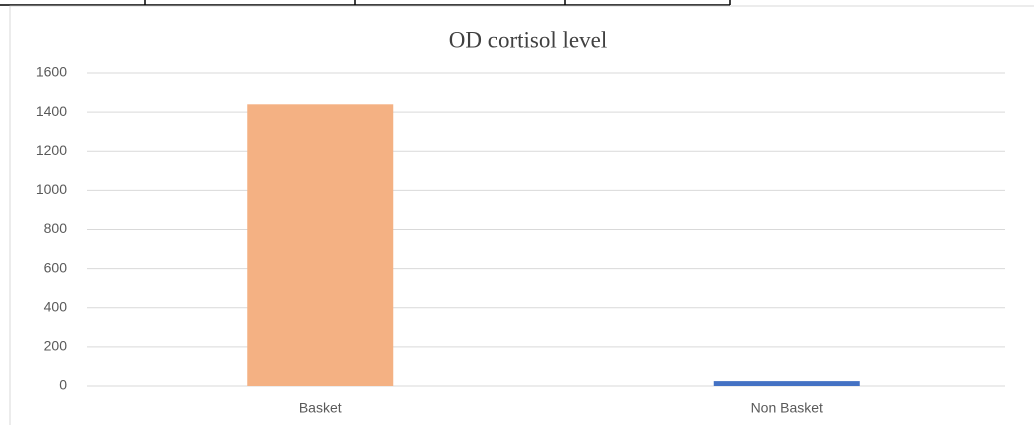 Image resolution: width=1034 pixels, height=425 pixels. What do you see at coordinates (56, 228) in the screenshot?
I see `y-tick-label: 800` at bounding box center [56, 228].